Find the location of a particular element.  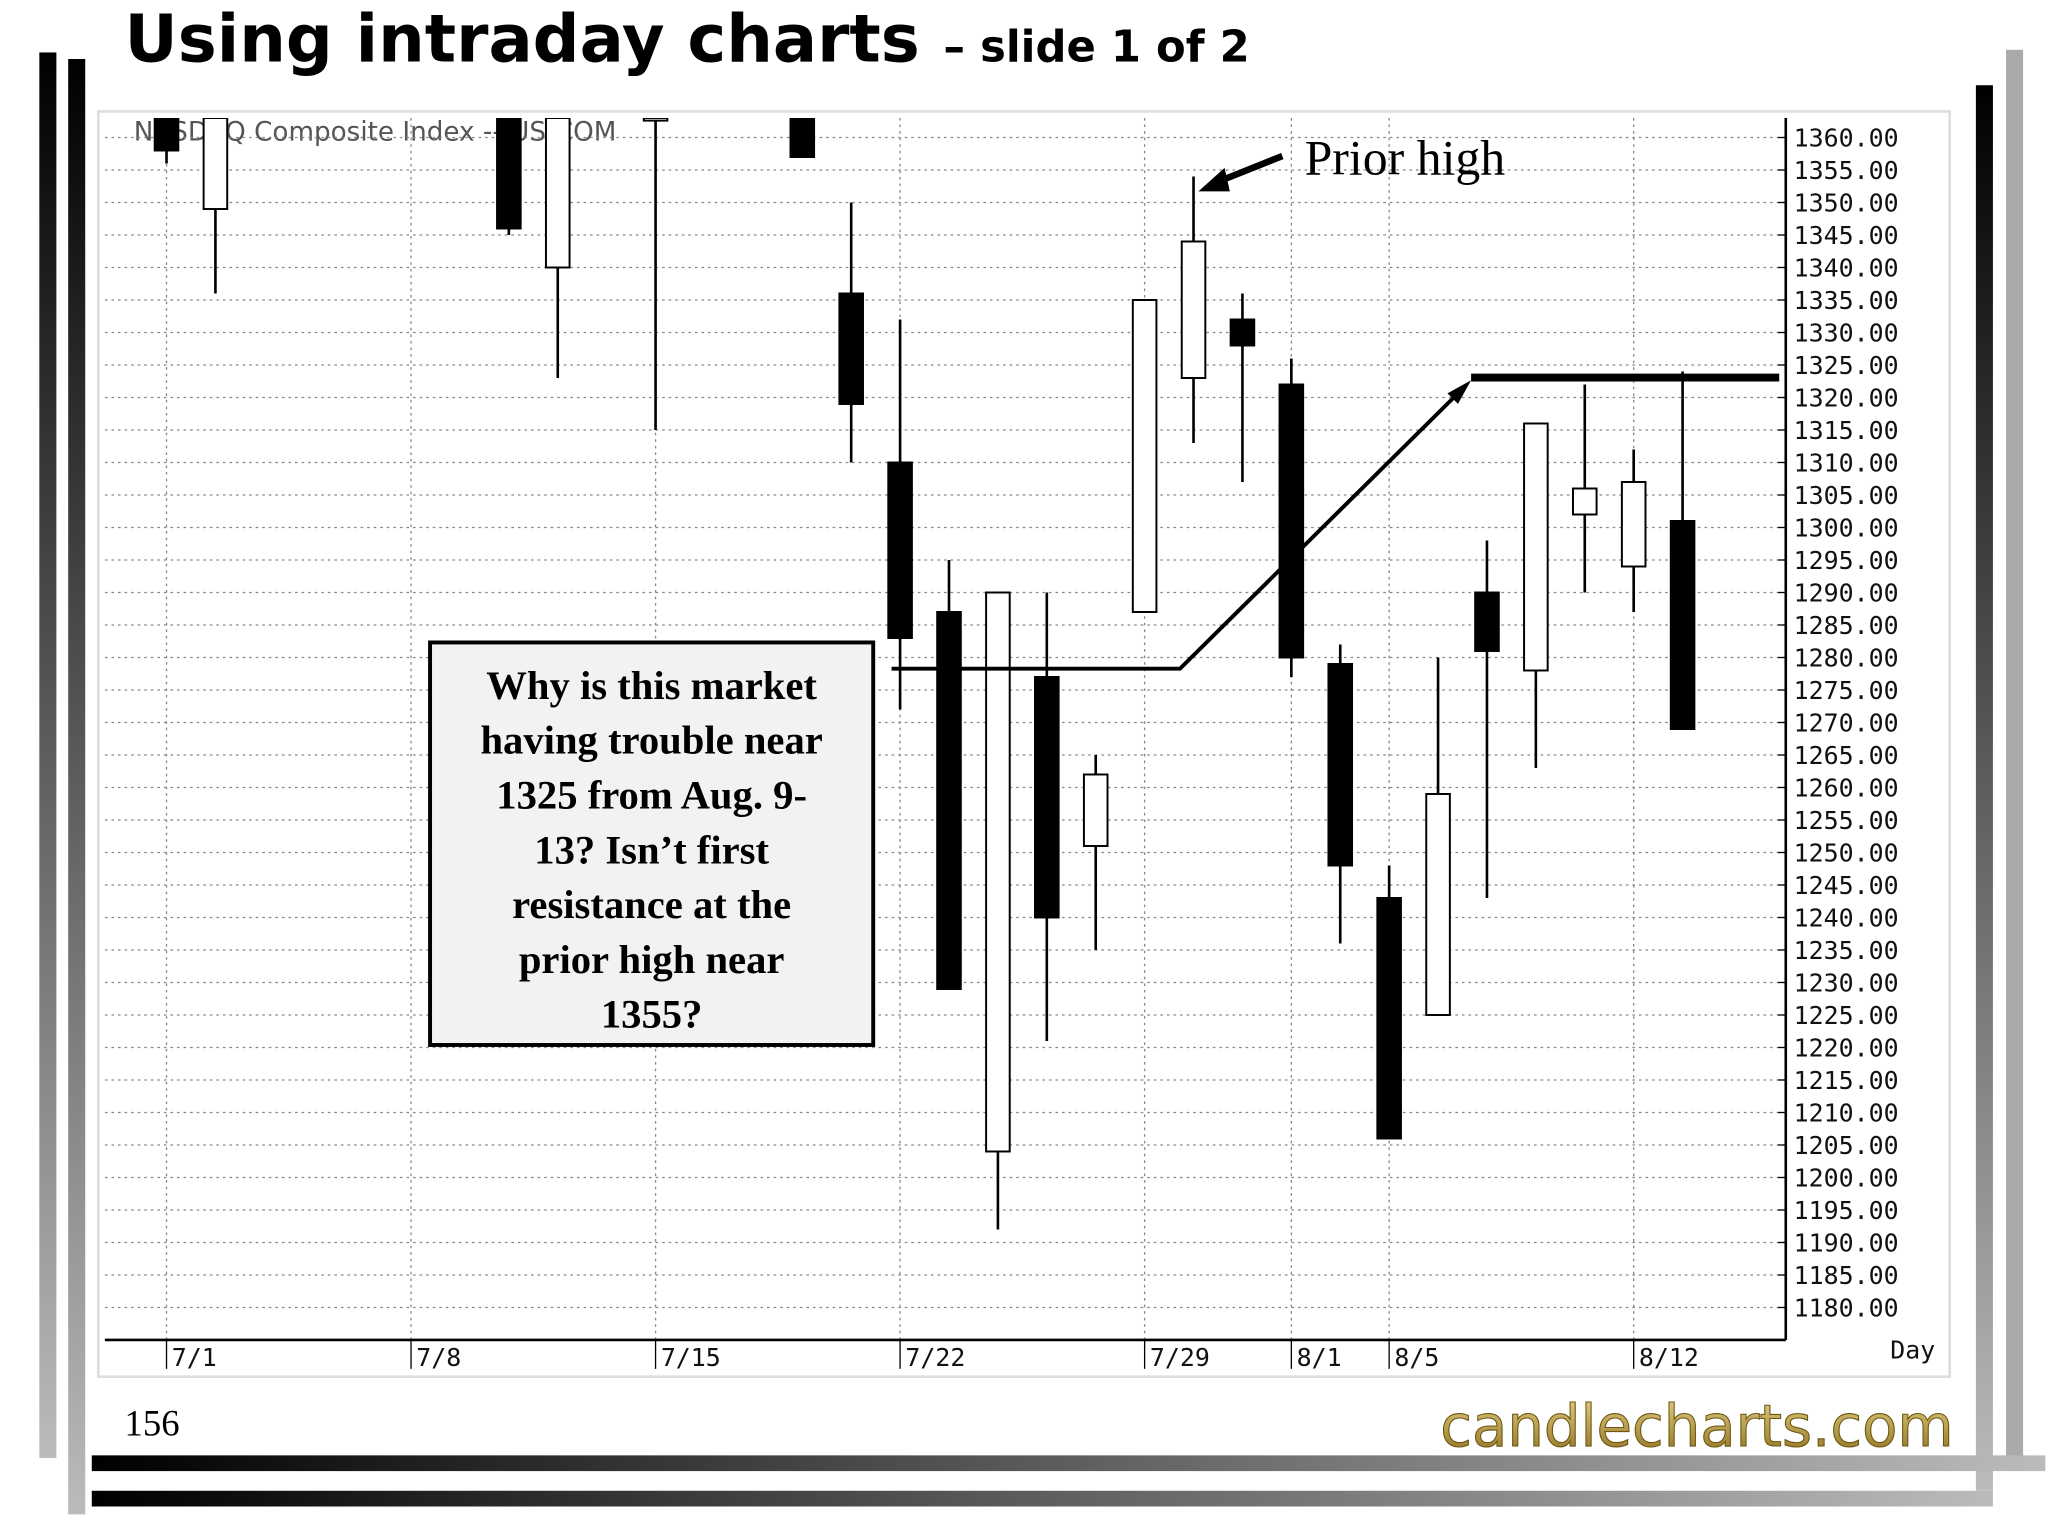

y-tick-label: 1280.00 is located at coordinates (1846, 658).